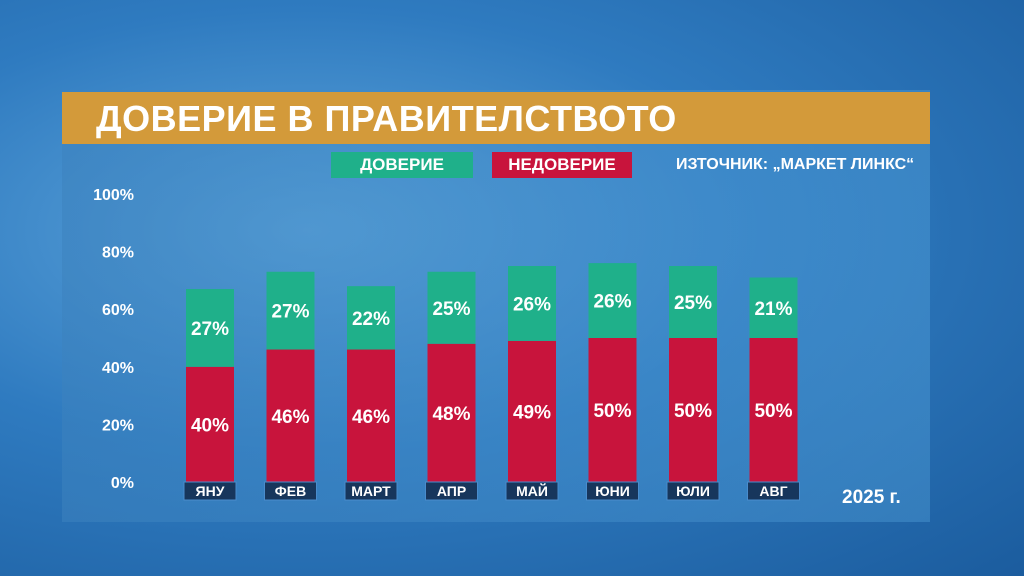  I want to click on category-label: ЮЛИ, so click(693, 491).